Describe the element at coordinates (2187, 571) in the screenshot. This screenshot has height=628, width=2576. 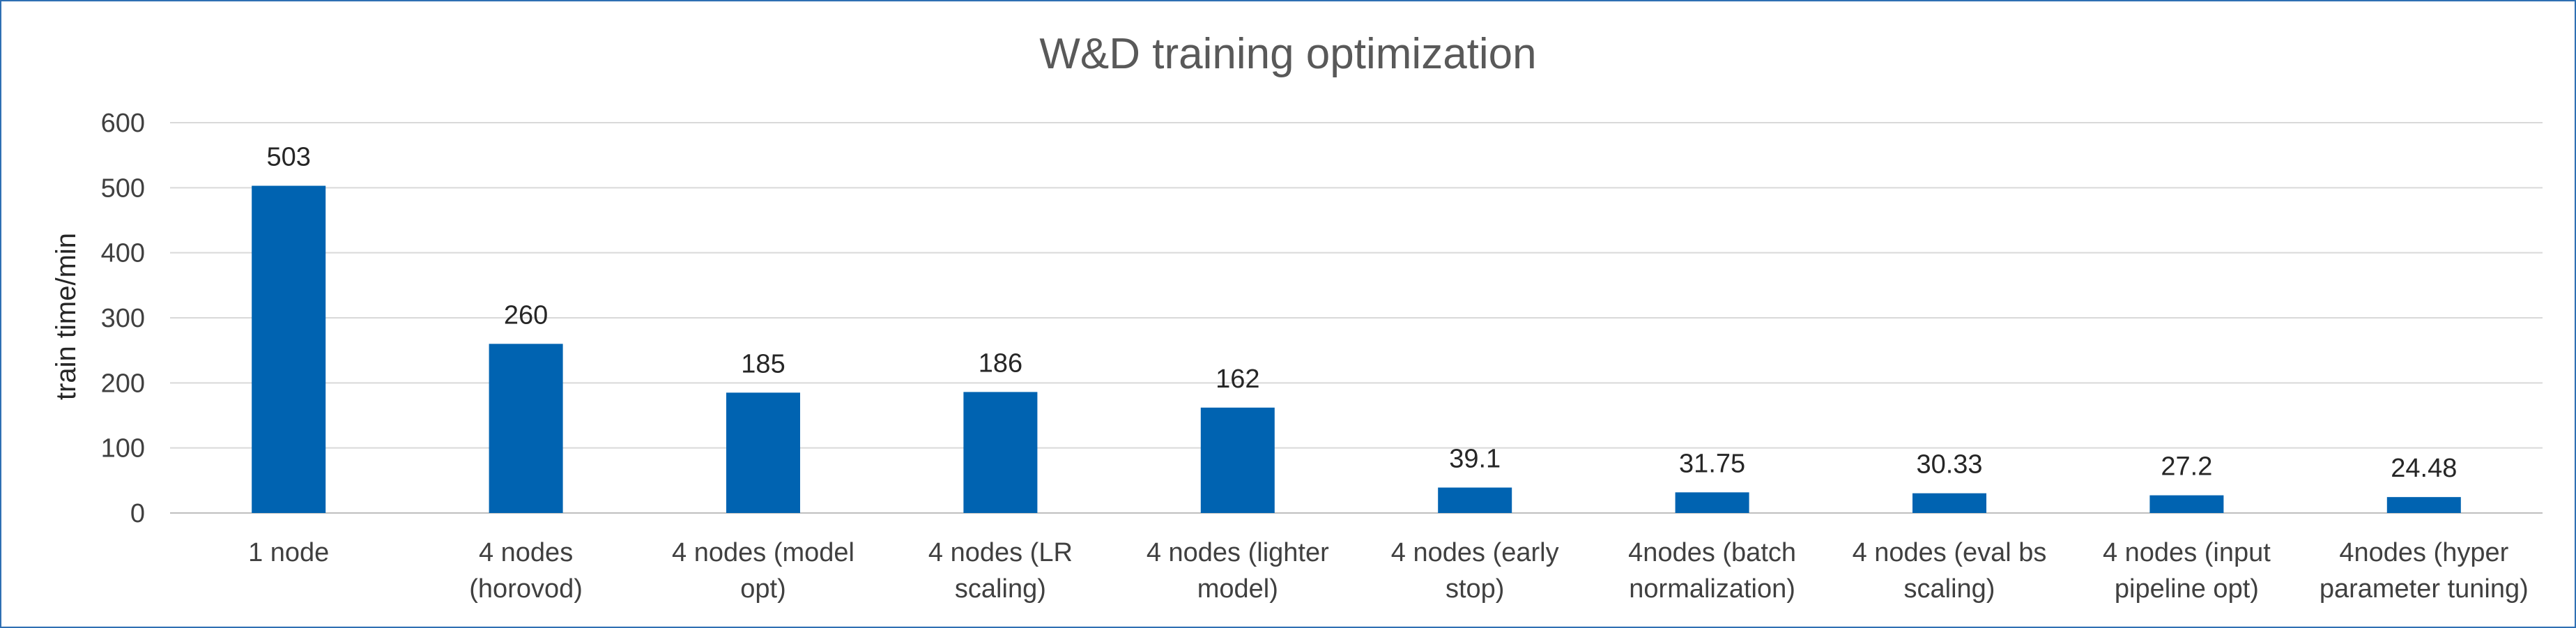
I see `x-category-label: 4 nodes (input pipeline opt)` at that location.